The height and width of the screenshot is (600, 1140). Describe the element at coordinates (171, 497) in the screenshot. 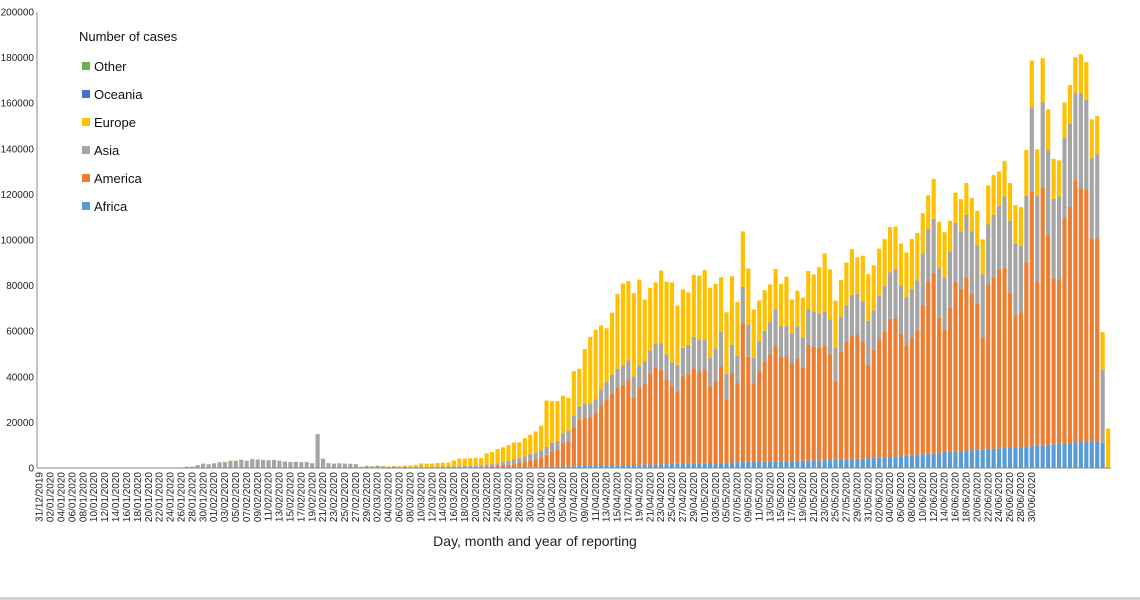

I see `x-tick-label: 24/01/2020` at that location.